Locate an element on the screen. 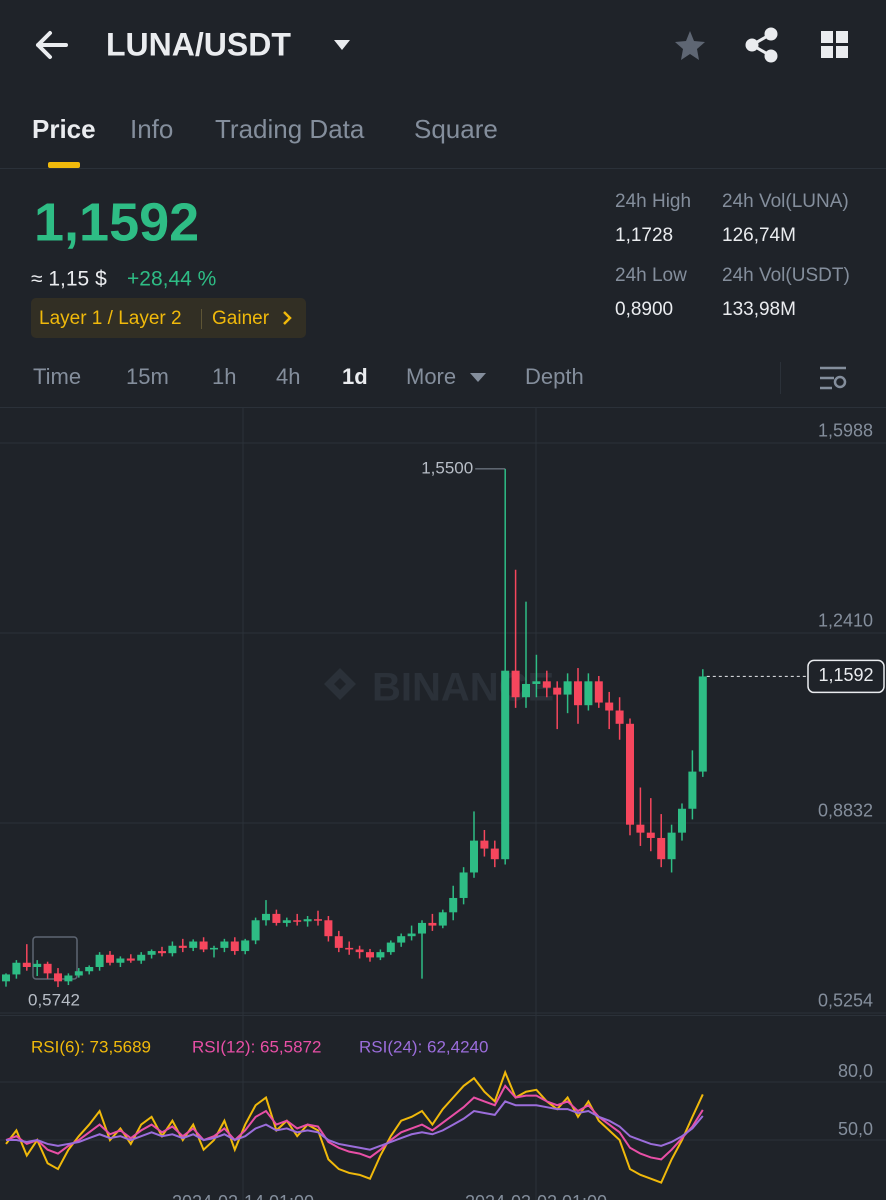 The image size is (886, 1200). tab-indicator is located at coordinates (64, 165).